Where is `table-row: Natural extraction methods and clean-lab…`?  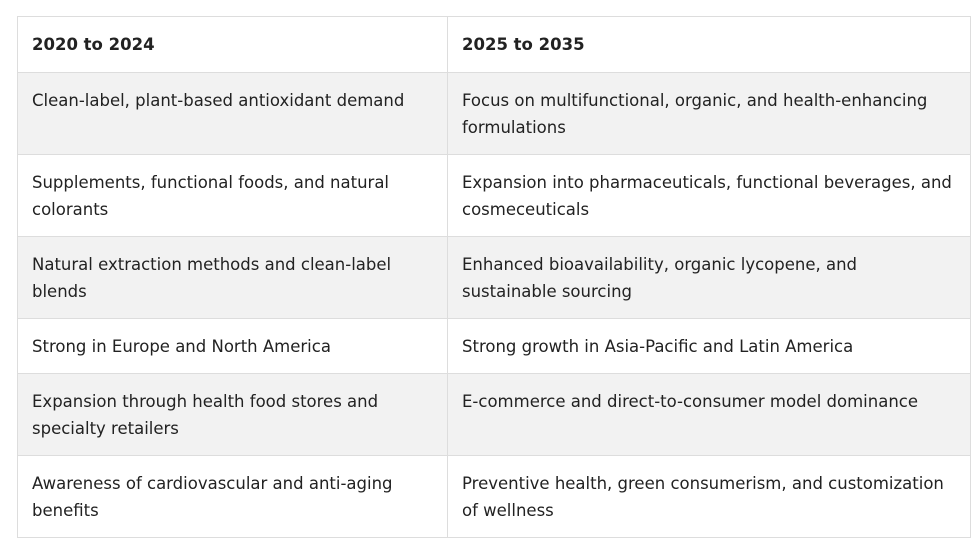 table-row: Natural extraction methods and clean-lab… is located at coordinates (494, 277).